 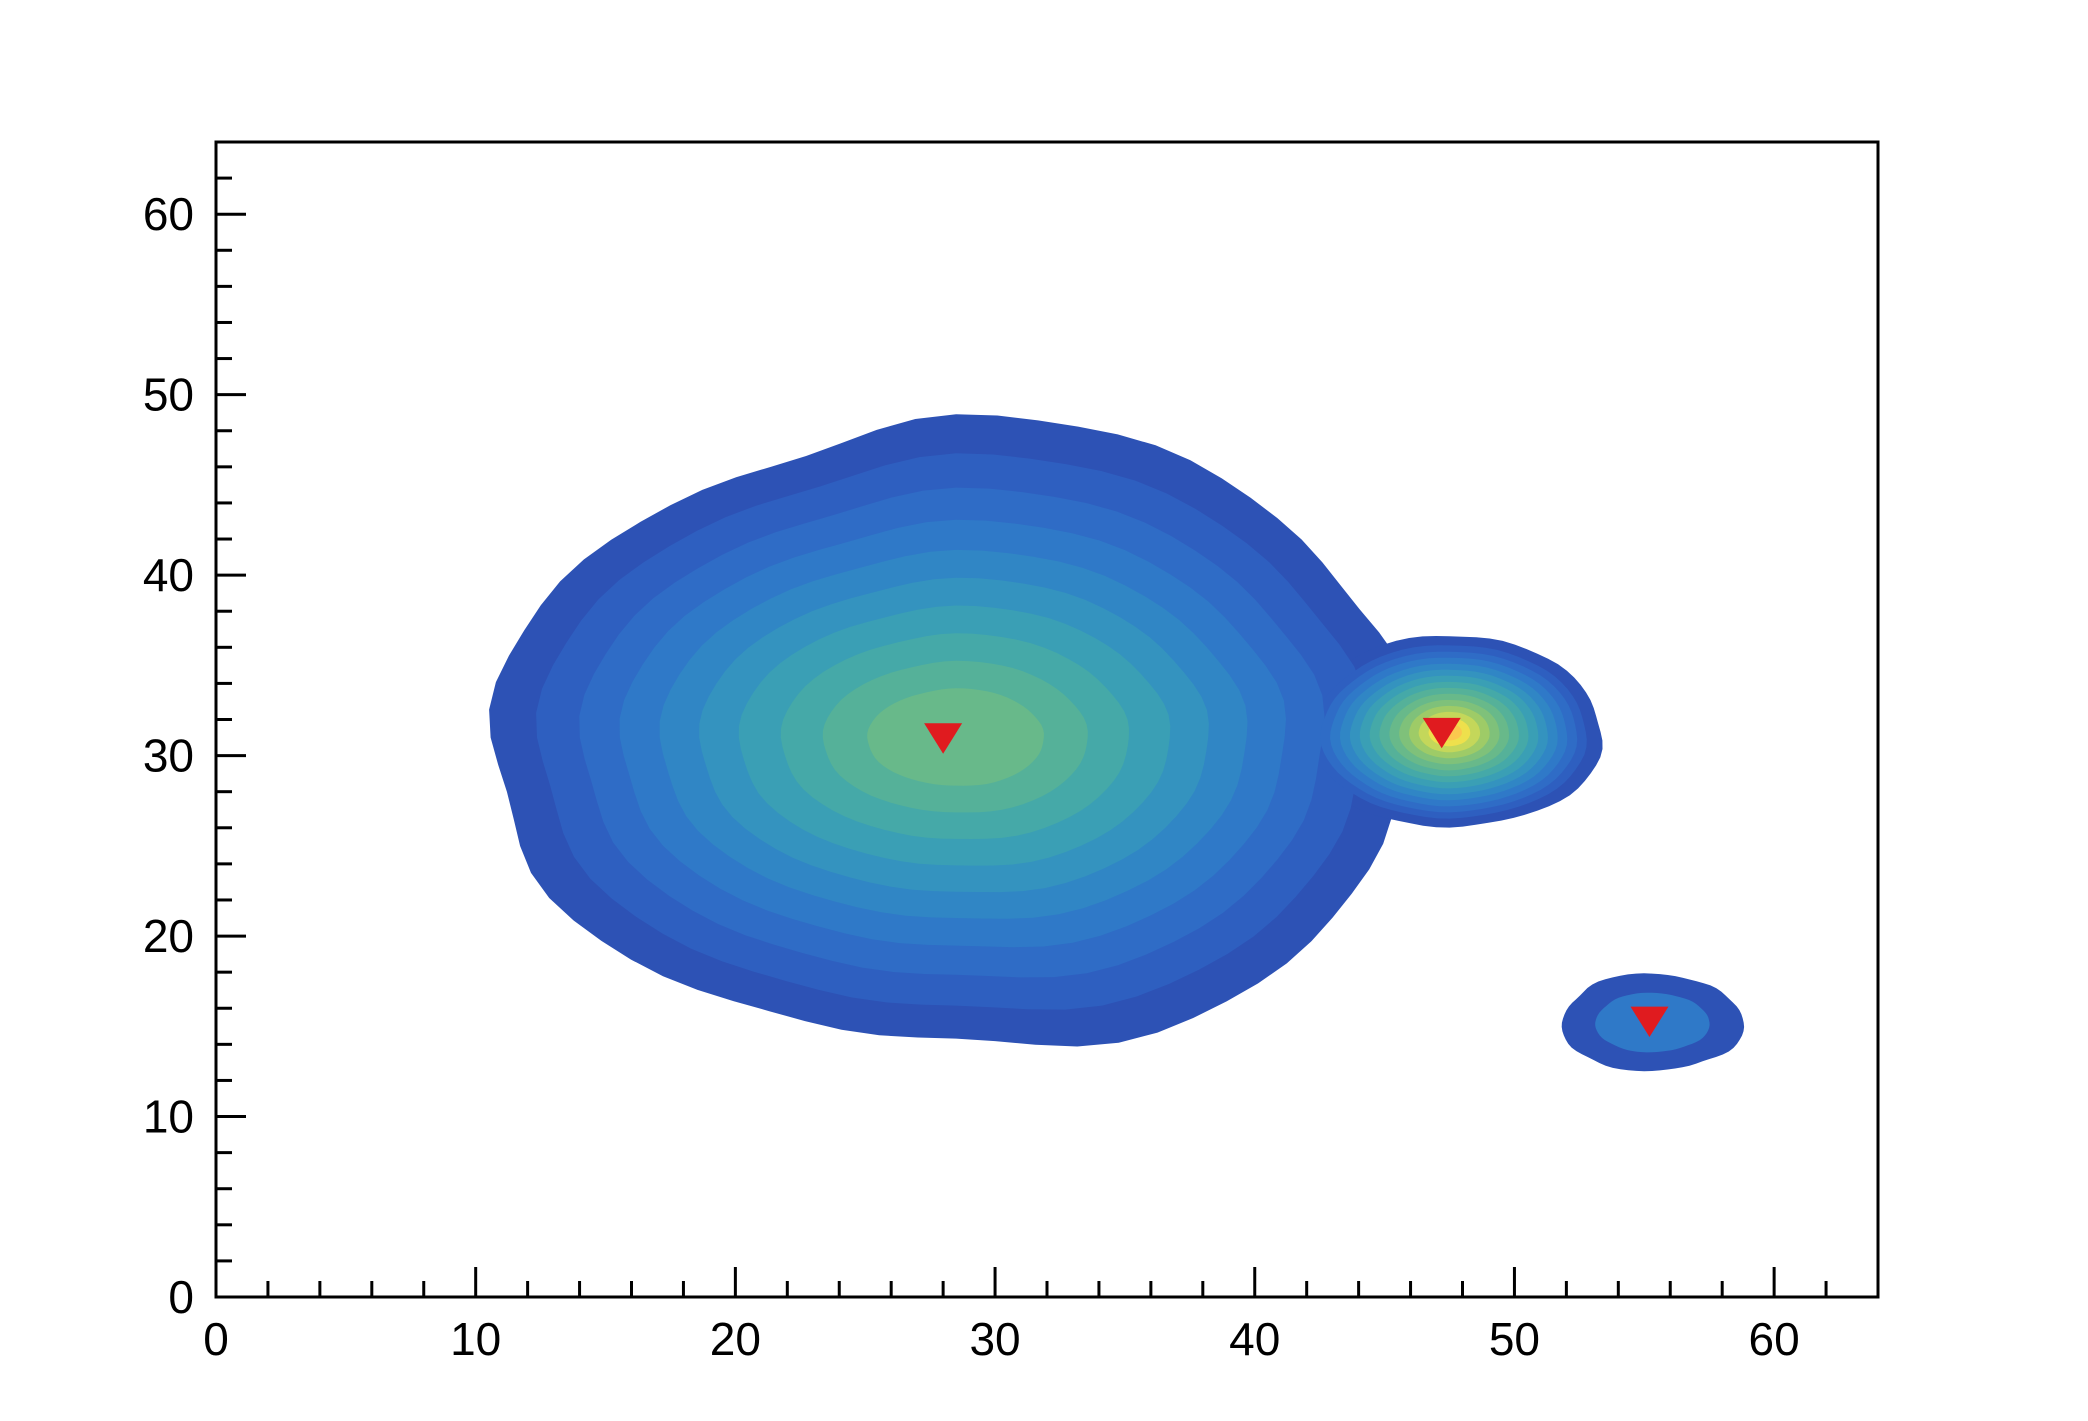 I want to click on y-tick-label: 0, so click(x=181, y=1297).